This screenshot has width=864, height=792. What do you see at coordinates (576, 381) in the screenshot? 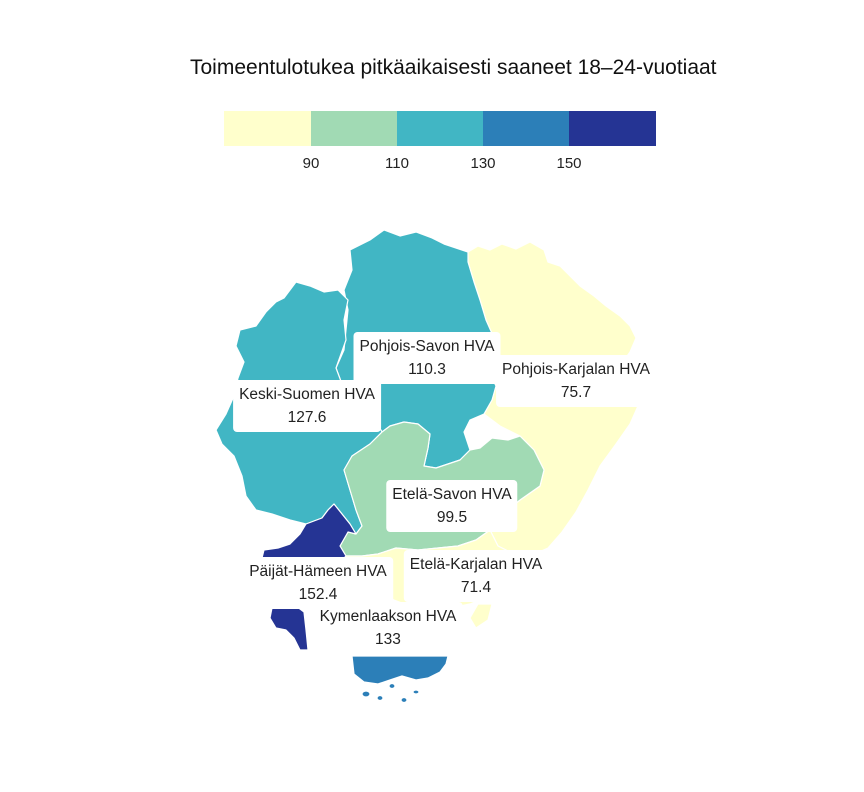
I see `label-pohjois-karjalan: Pohjois-Karjalan HVA 75.7` at bounding box center [576, 381].